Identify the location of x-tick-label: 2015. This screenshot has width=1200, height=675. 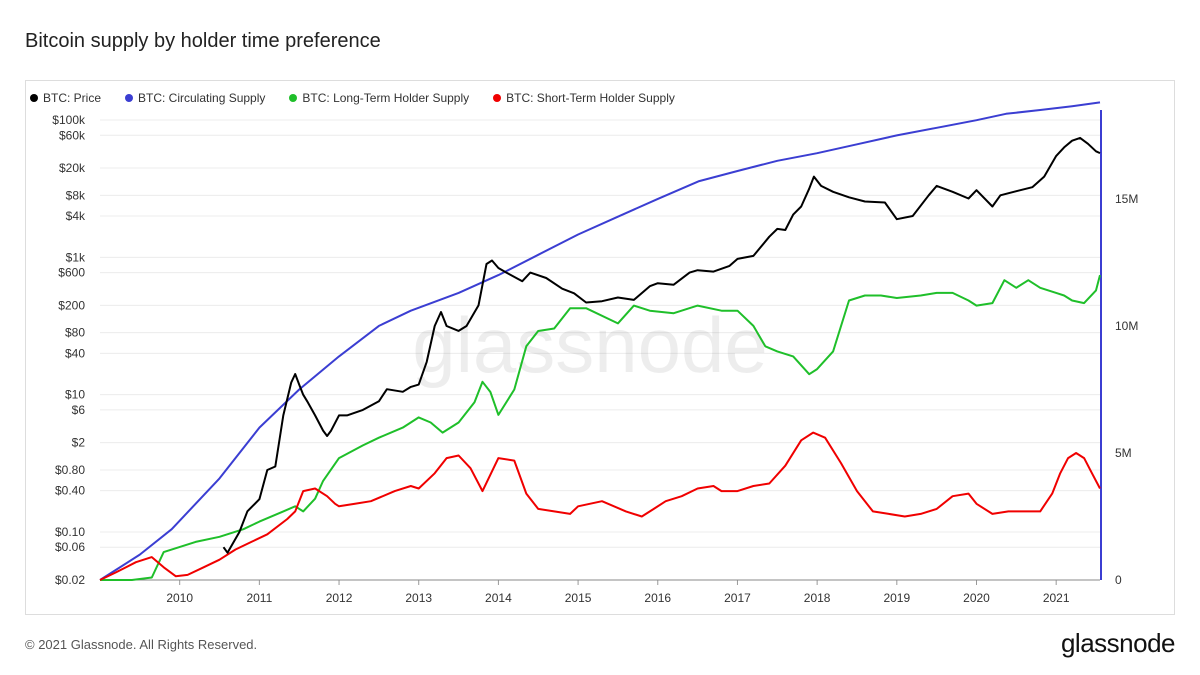
(578, 598).